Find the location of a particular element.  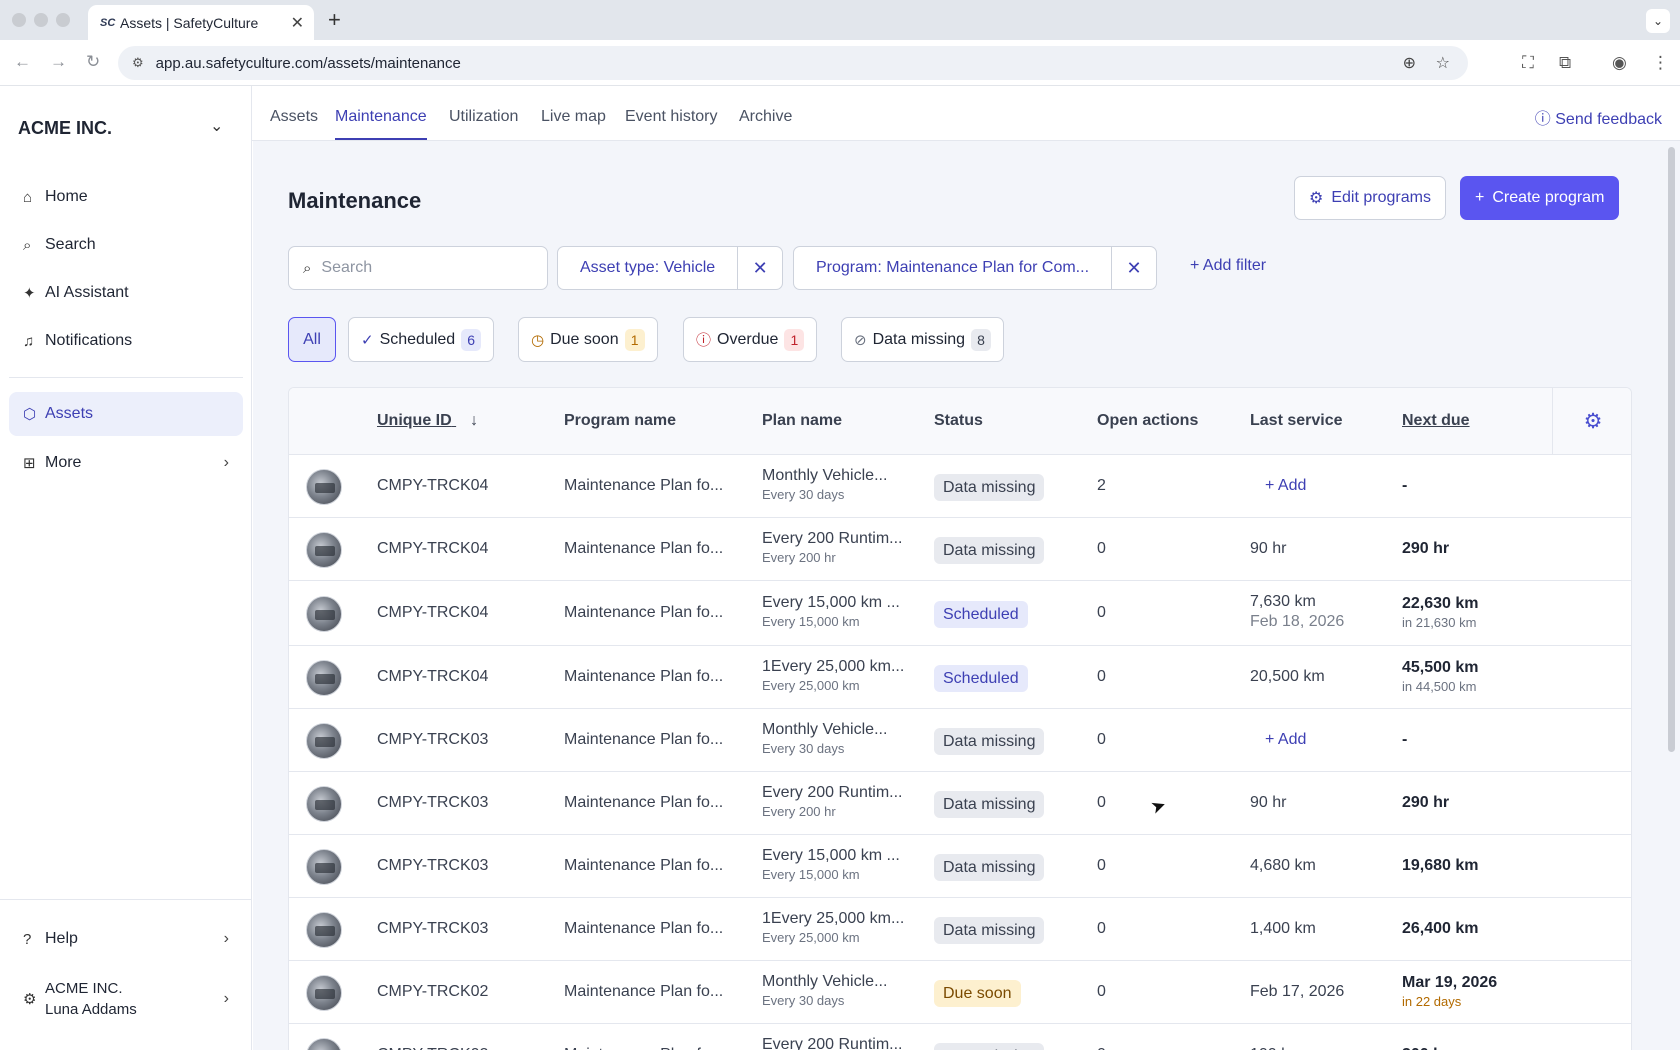

vertical-scrollbar is located at coordinates (1671, 449).